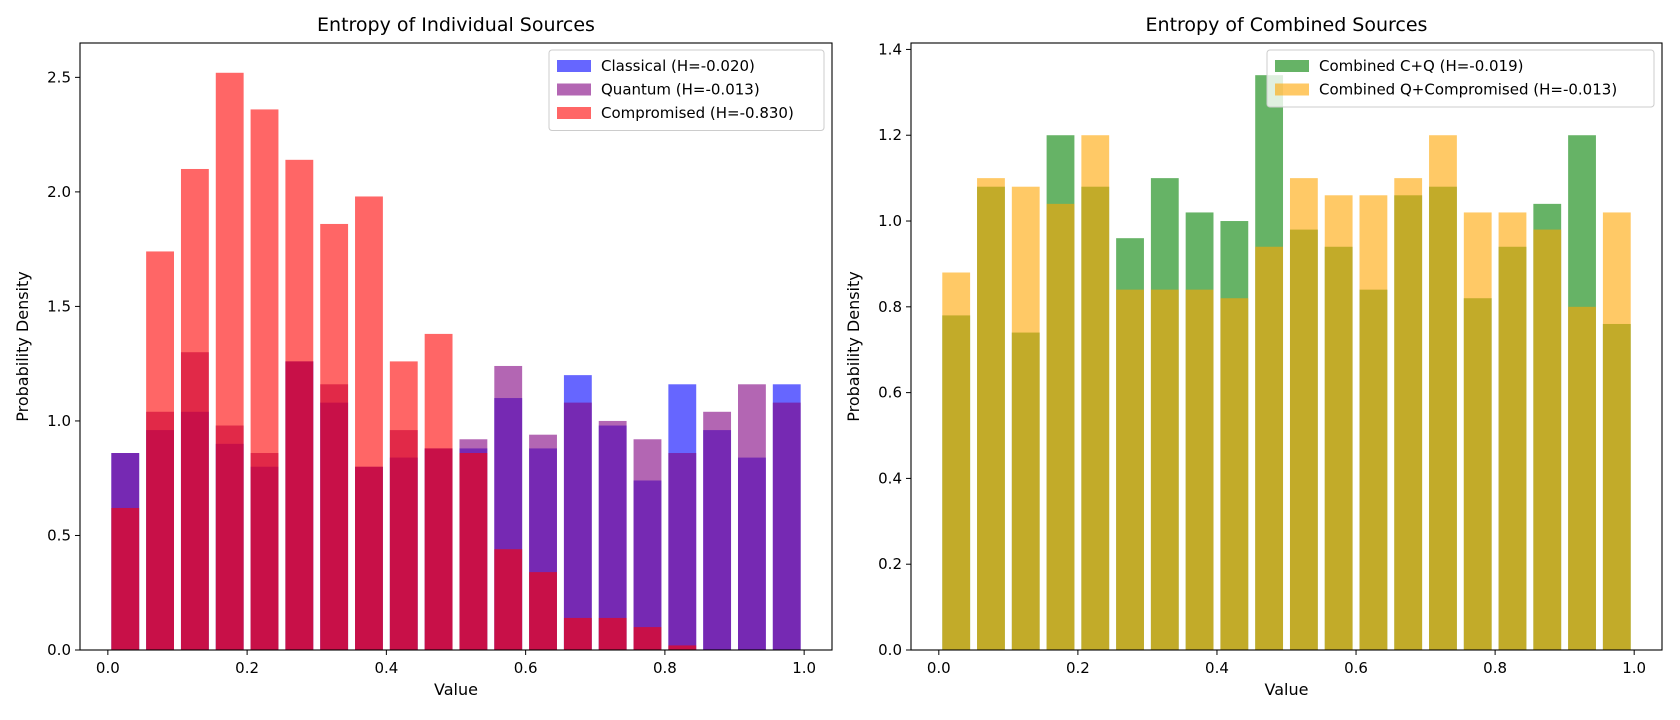 The width and height of the screenshot is (1680, 720). What do you see at coordinates (1421, 66) in the screenshot?
I see `legend-label: Combined C+Q (H=-0.019)` at bounding box center [1421, 66].